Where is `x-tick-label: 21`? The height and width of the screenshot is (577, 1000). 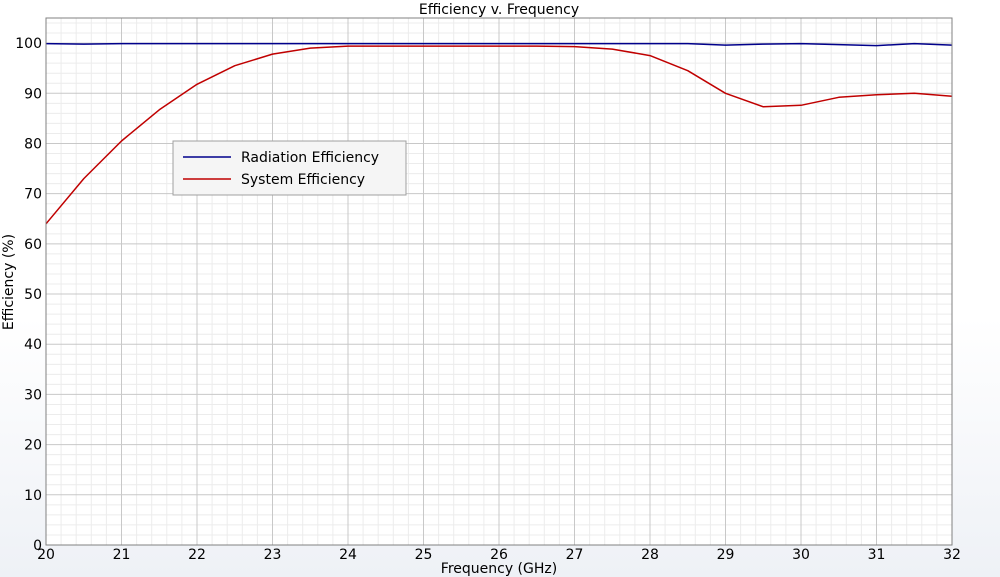
x-tick-label: 21 is located at coordinates (122, 555).